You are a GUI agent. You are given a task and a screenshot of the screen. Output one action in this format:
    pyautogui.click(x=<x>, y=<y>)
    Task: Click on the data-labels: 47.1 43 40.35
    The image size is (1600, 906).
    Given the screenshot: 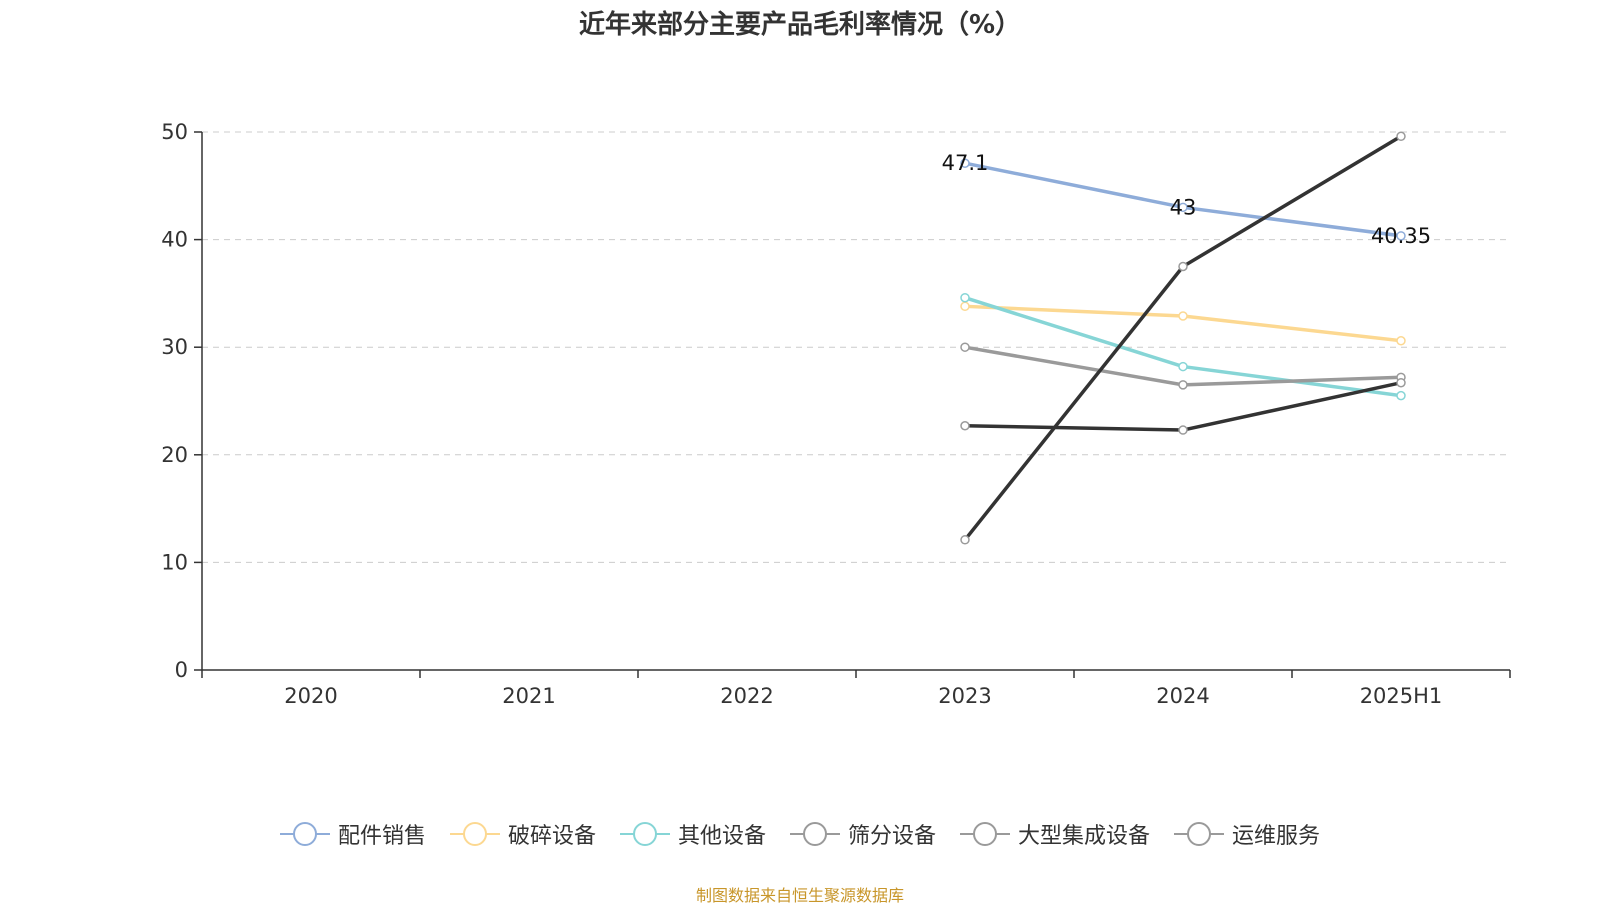 What is the action you would take?
    pyautogui.click(x=1186, y=199)
    